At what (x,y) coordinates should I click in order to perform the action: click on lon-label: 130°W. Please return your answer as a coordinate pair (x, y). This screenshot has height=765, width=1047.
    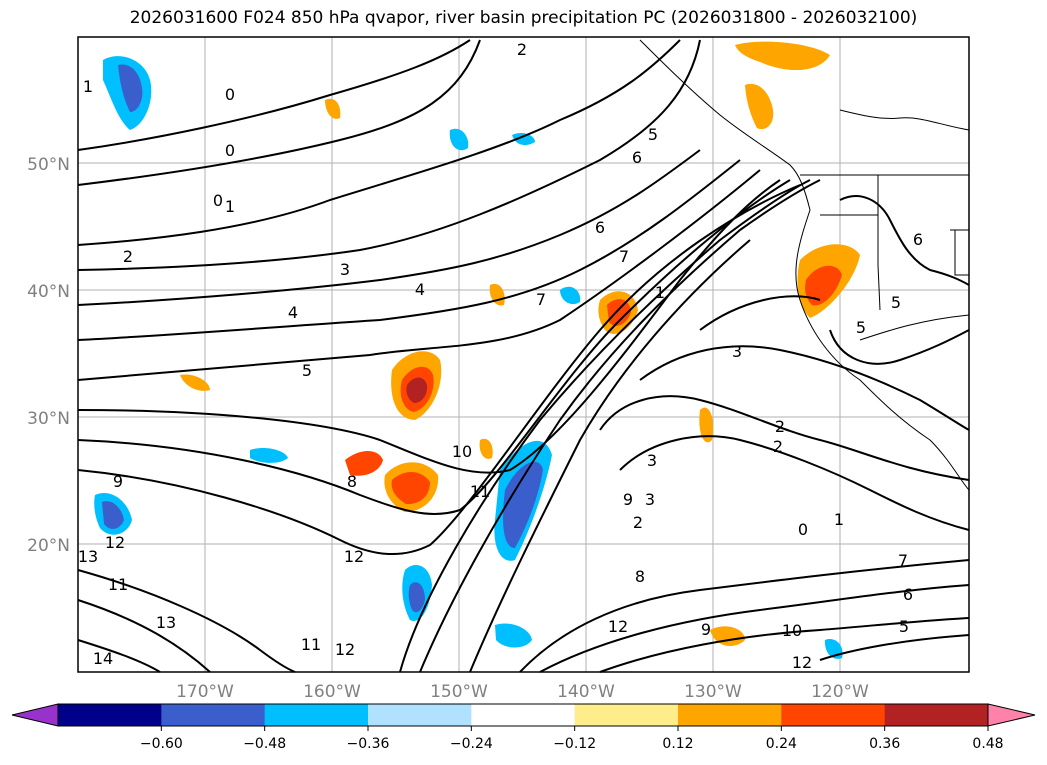
    Looking at the image, I should click on (713, 692).